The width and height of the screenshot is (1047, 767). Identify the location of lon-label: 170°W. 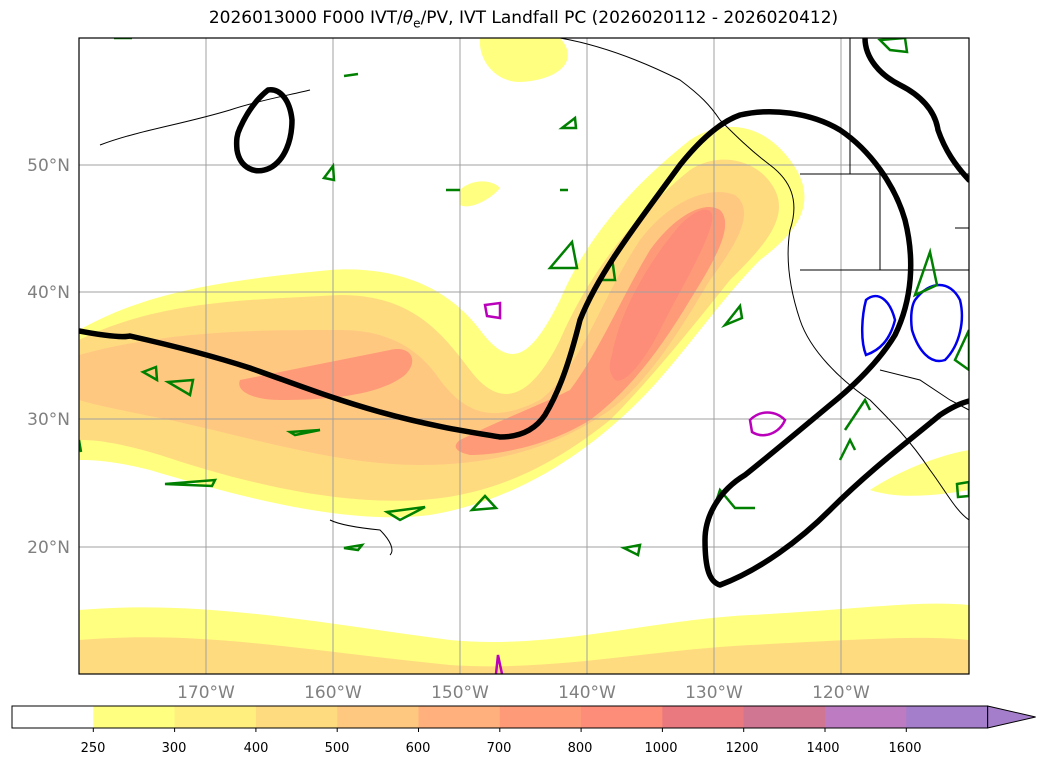
(206, 693).